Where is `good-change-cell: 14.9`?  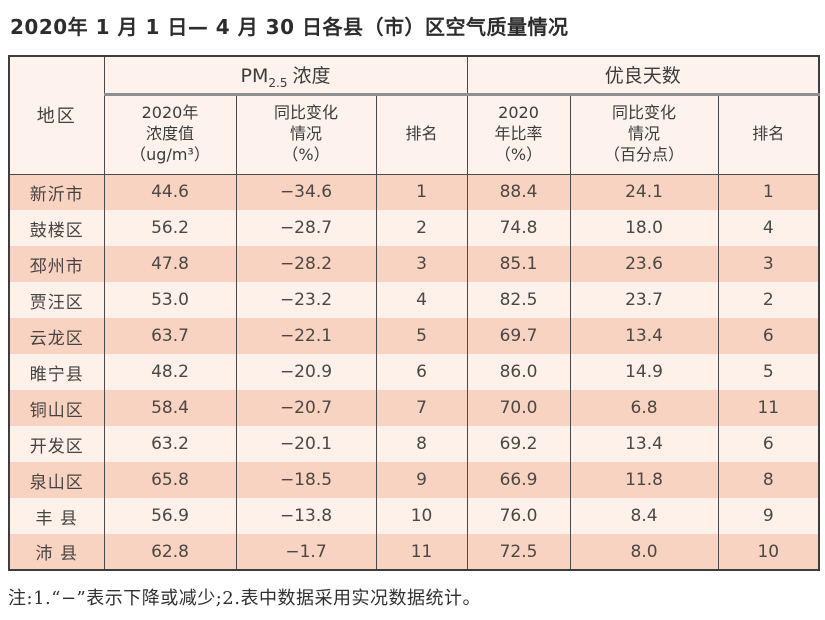
good-change-cell: 14.9 is located at coordinates (644, 372).